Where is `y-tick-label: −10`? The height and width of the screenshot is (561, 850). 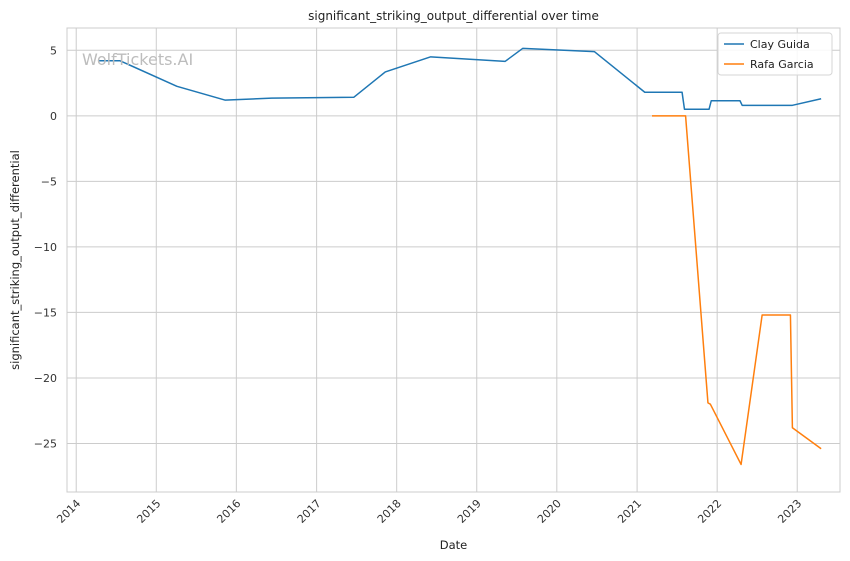
y-tick-label: −10 is located at coordinates (45, 247).